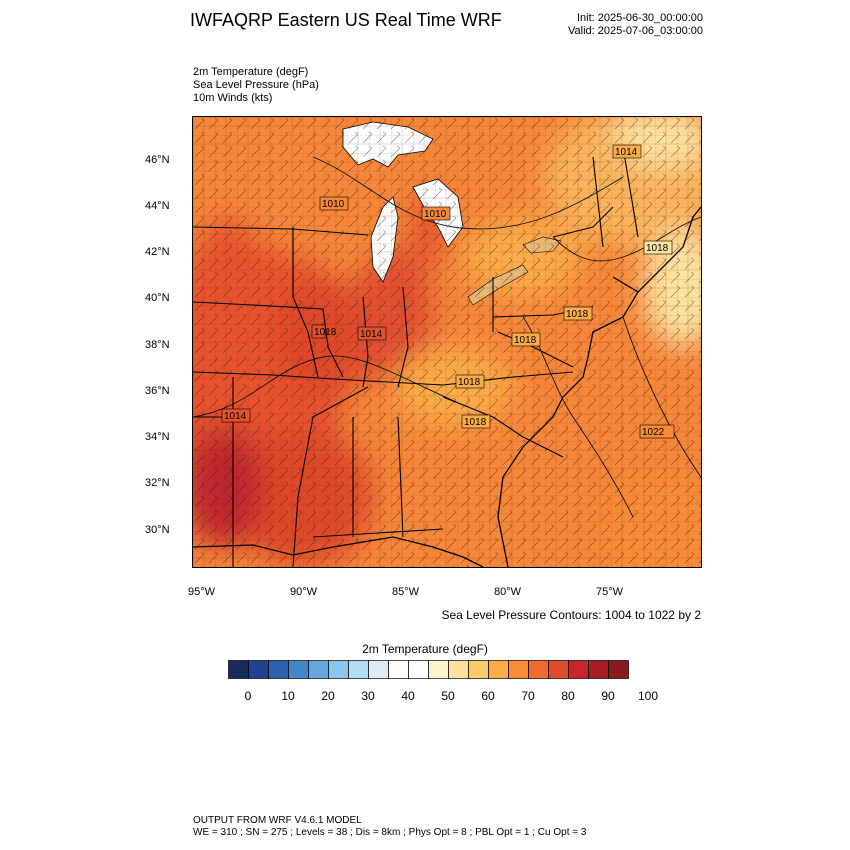 Image resolution: width=850 pixels, height=850 pixels. I want to click on colorbar-label: 90, so click(608, 696).